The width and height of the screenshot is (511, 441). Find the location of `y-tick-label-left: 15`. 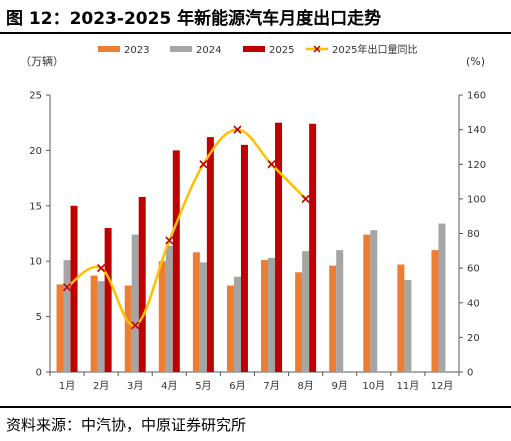

y-tick-label-left: 15 is located at coordinates (35, 206).